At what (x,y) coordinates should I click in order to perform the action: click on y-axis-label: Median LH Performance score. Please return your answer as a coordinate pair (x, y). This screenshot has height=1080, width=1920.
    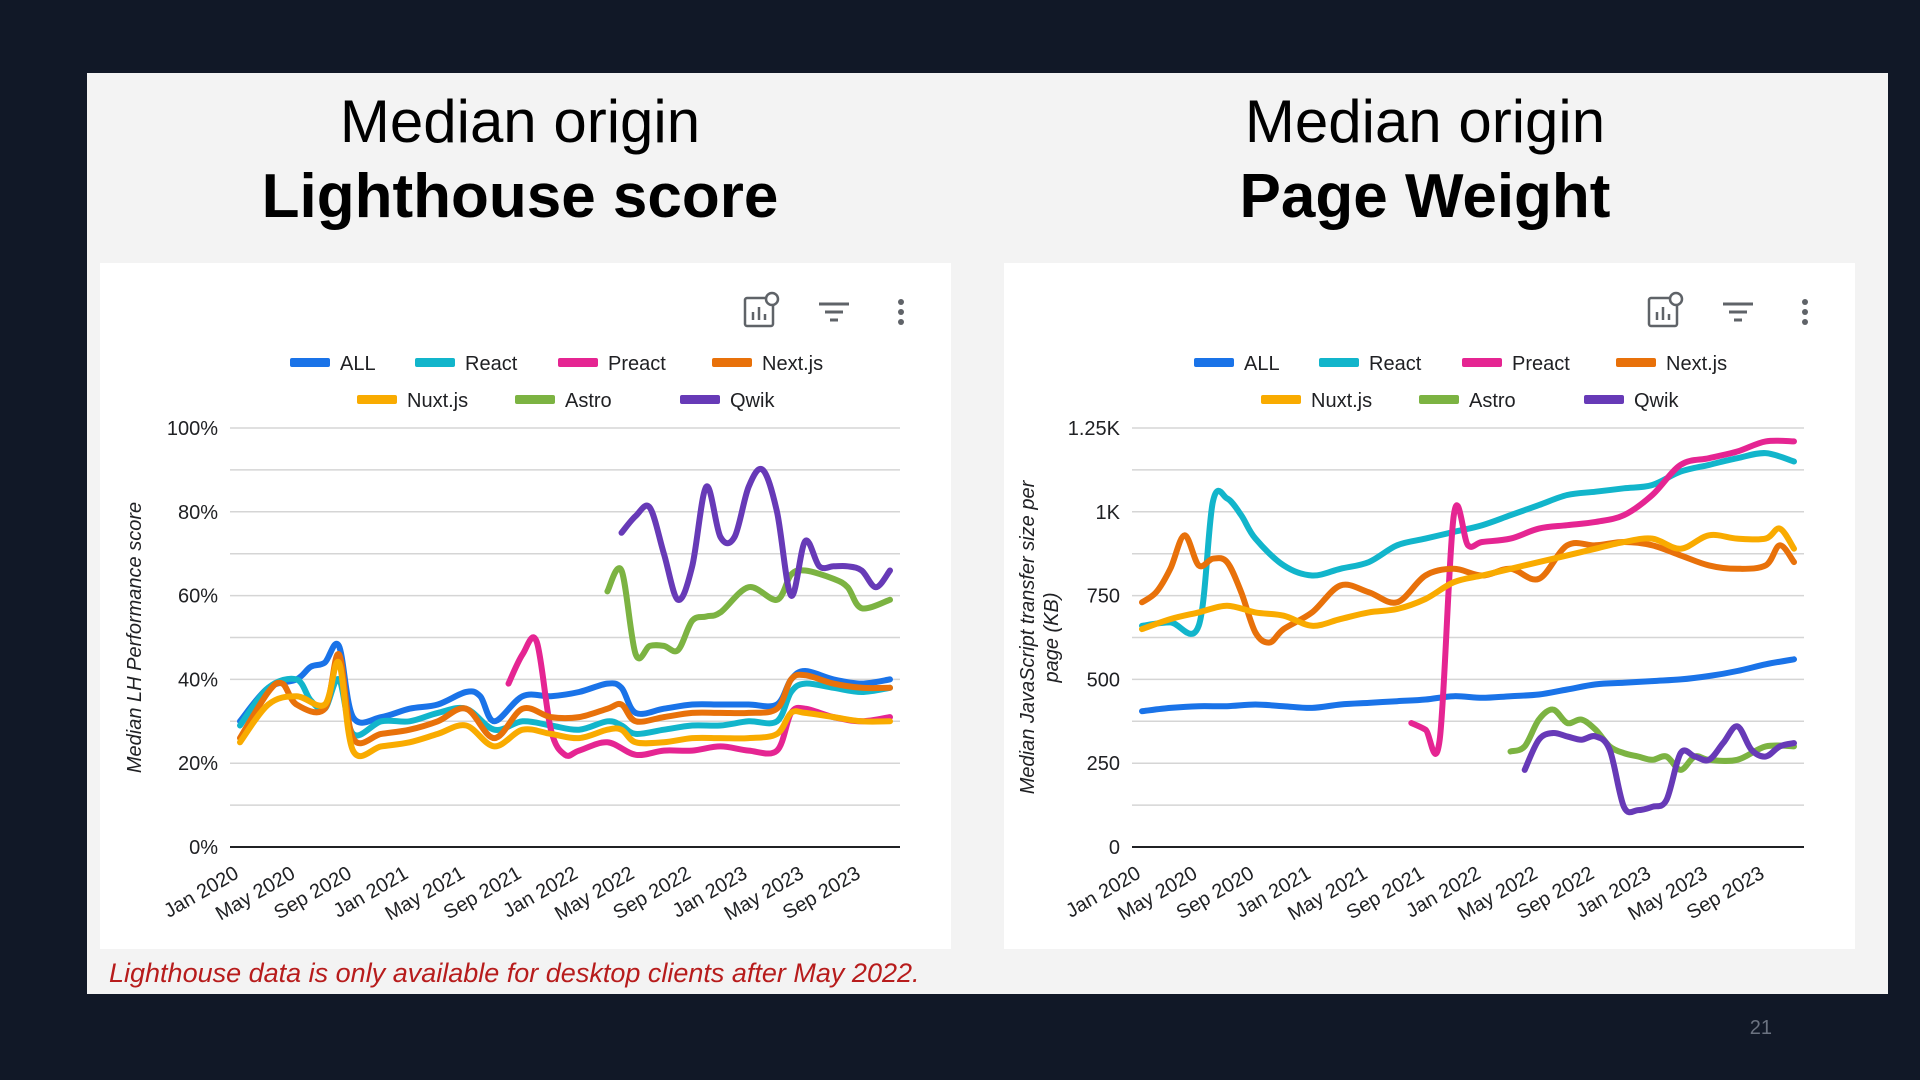
    Looking at the image, I should click on (135, 637).